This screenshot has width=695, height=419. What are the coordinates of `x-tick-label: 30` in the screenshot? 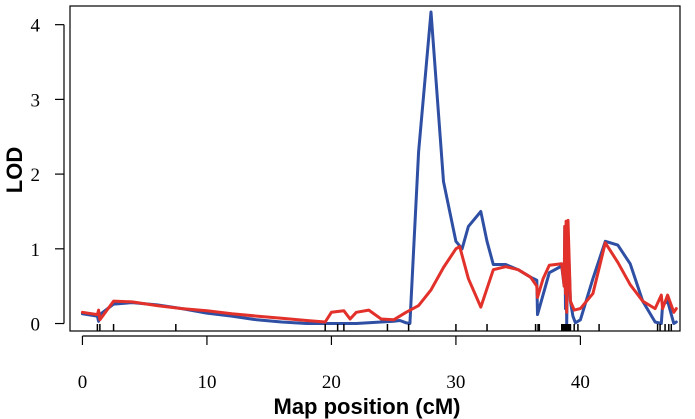 It's located at (455, 382).